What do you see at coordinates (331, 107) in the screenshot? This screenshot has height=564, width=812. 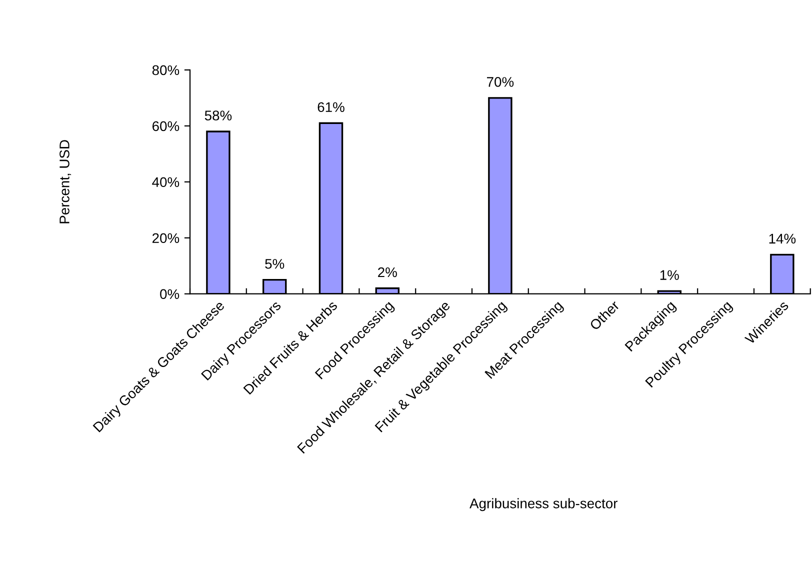 I see `data-label: 61%` at bounding box center [331, 107].